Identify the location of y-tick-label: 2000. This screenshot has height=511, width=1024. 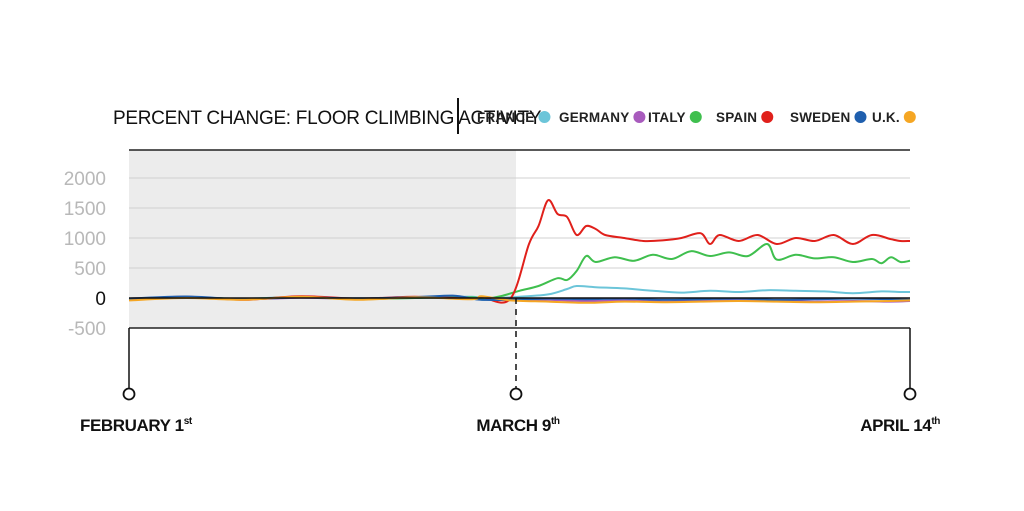
(85, 179).